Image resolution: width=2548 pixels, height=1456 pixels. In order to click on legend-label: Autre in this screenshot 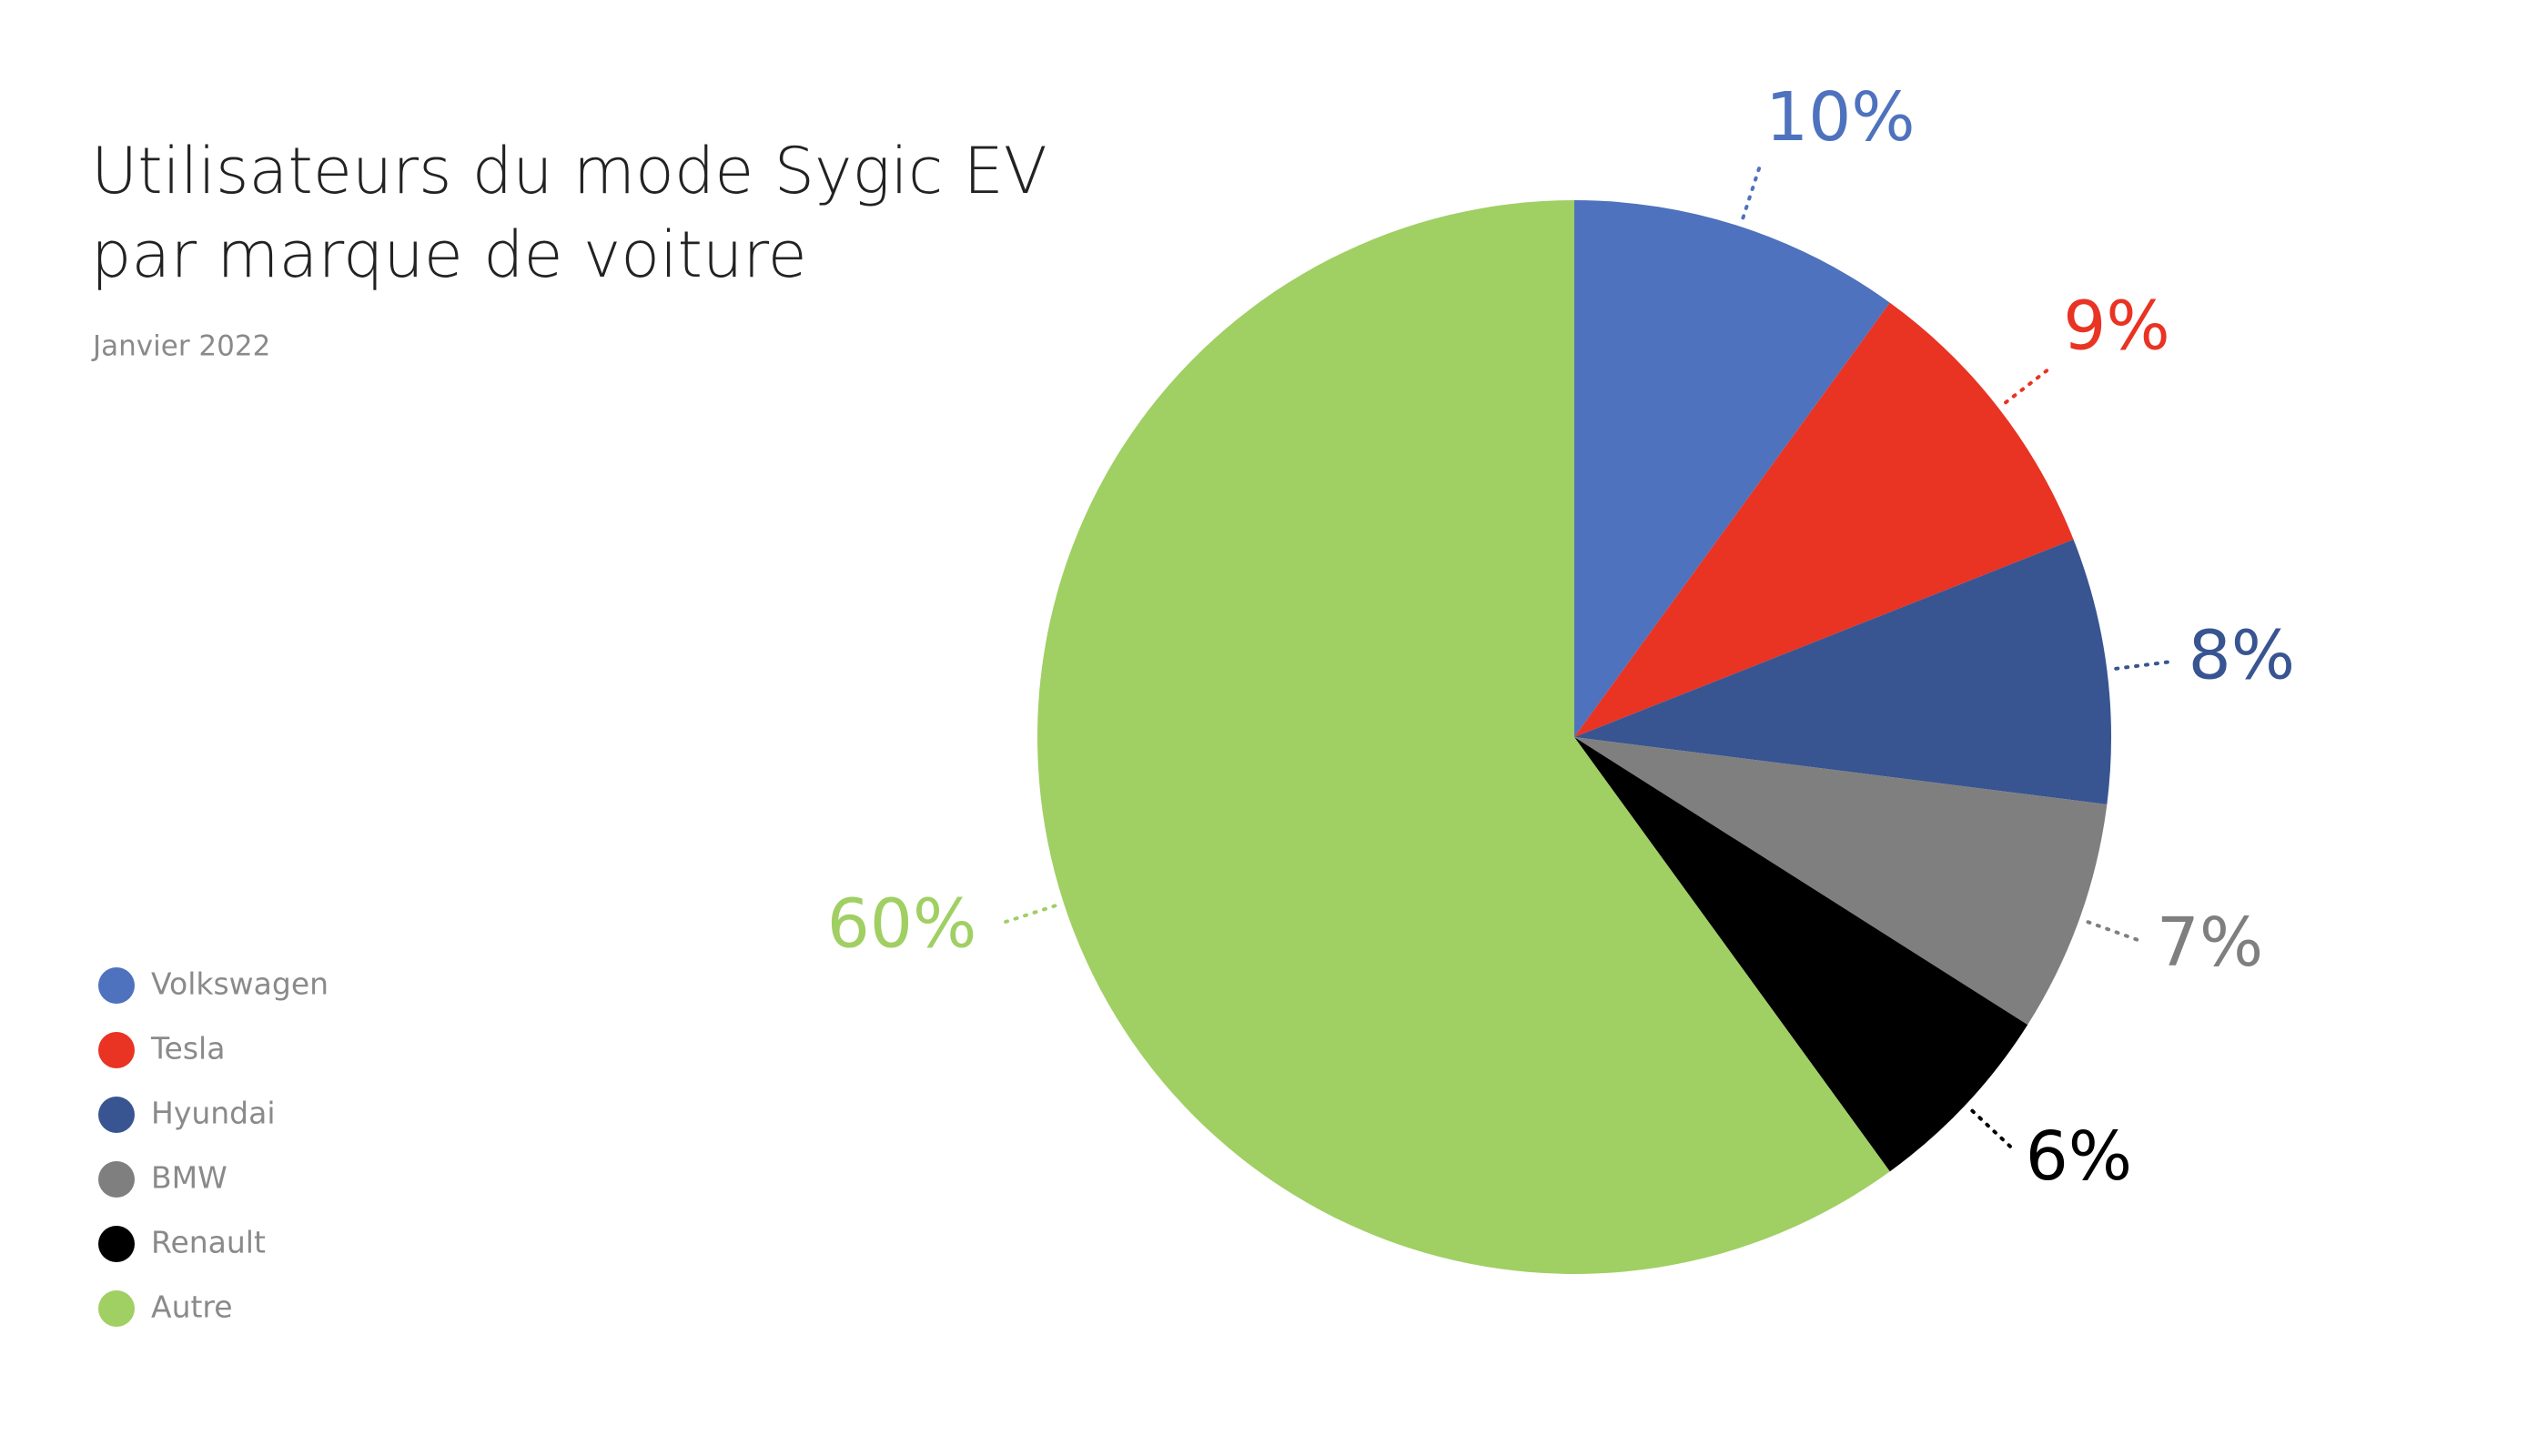, I will do `click(192, 1307)`.